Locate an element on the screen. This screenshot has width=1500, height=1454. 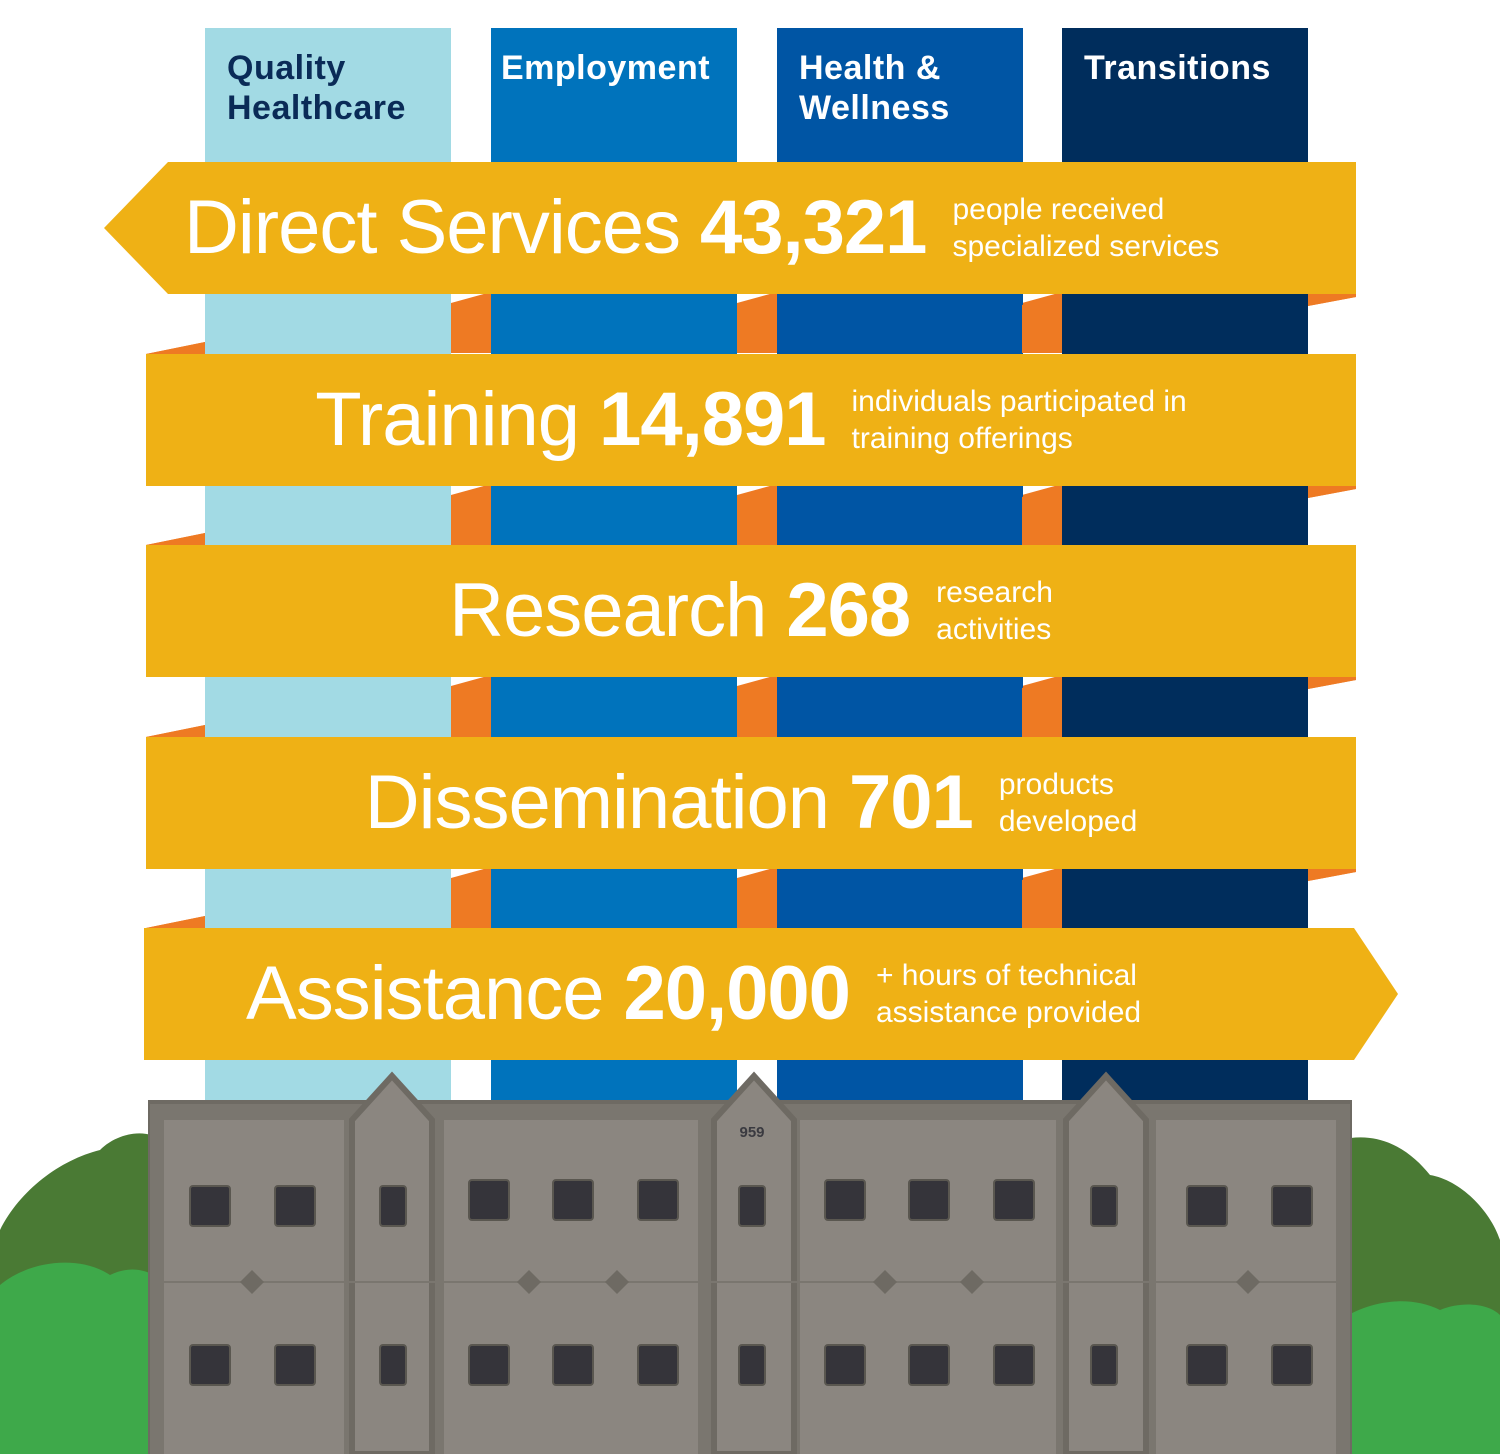
pillar-title-line: Healthcare is located at coordinates (316, 108).